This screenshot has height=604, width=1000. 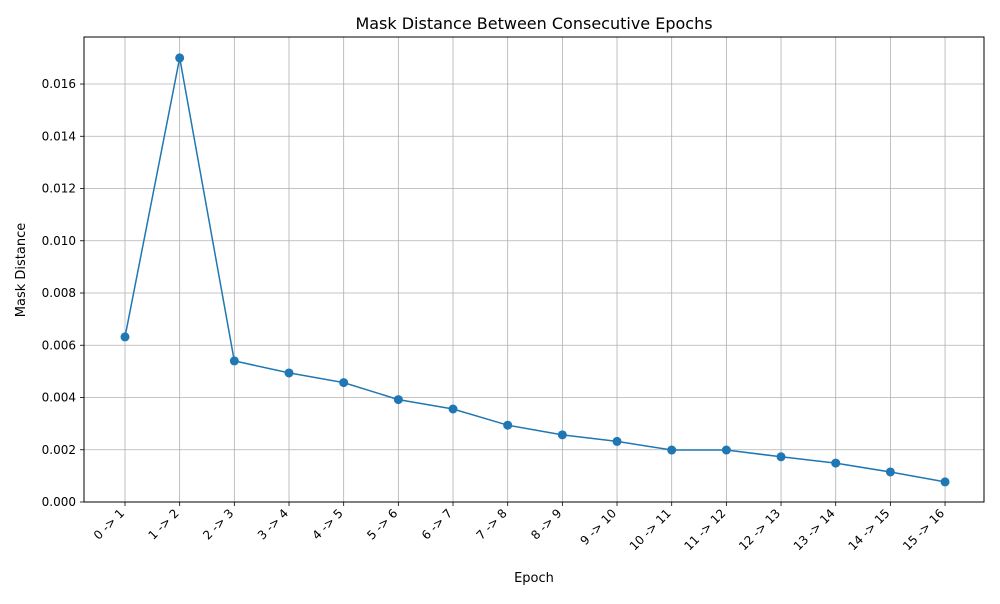 I want to click on y-tick-label: 0.002, so click(x=59, y=450).